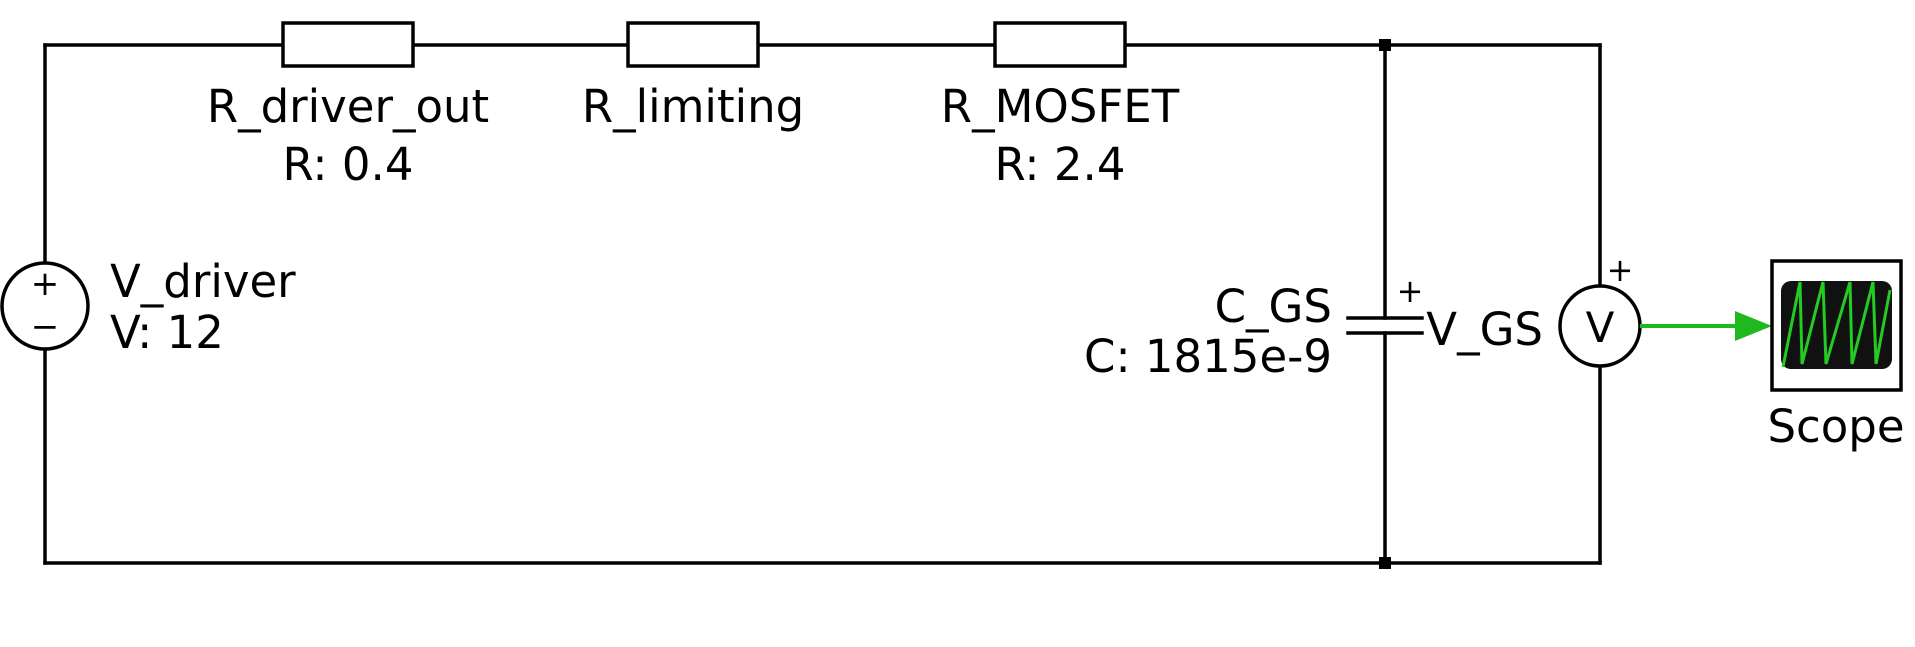 The height and width of the screenshot is (647, 1915). Describe the element at coordinates (348, 44) in the screenshot. I see `resistor-r-driver-out` at that location.